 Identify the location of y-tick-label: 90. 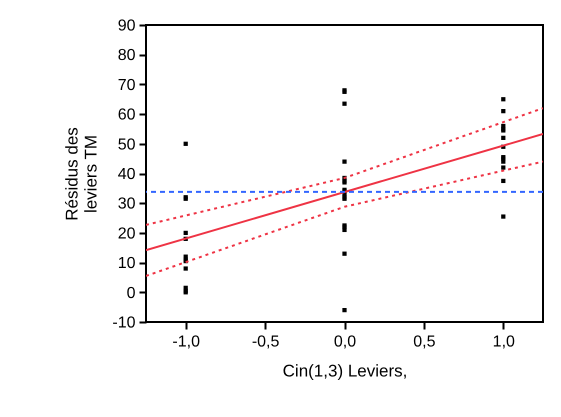
(127, 26).